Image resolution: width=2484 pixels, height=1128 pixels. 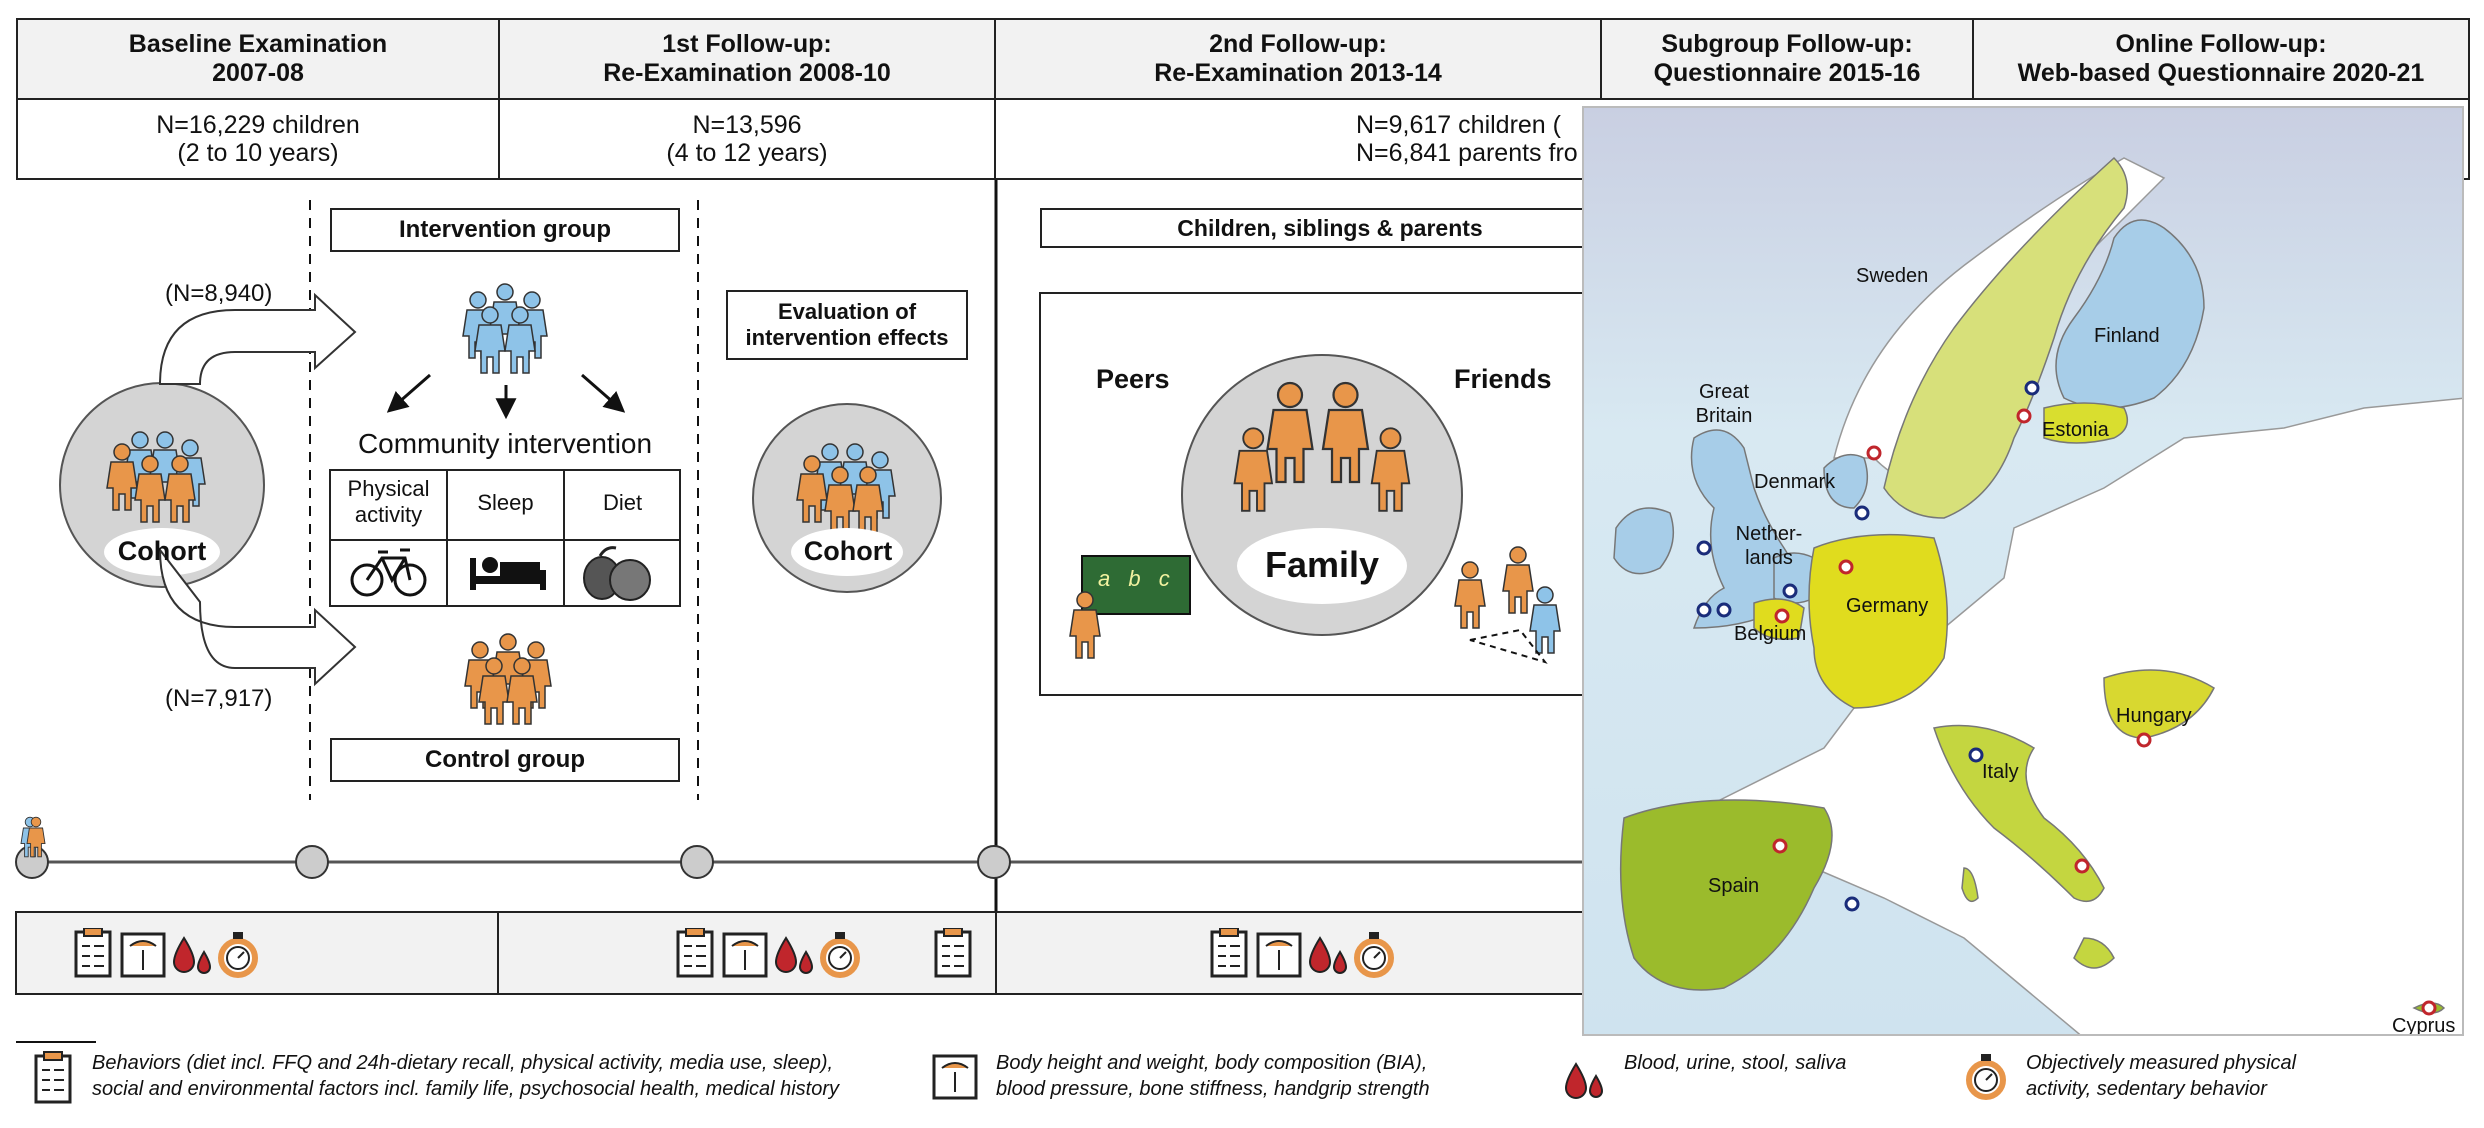 What do you see at coordinates (505, 230) in the screenshot?
I see `intervention-group-label: Intervention group` at bounding box center [505, 230].